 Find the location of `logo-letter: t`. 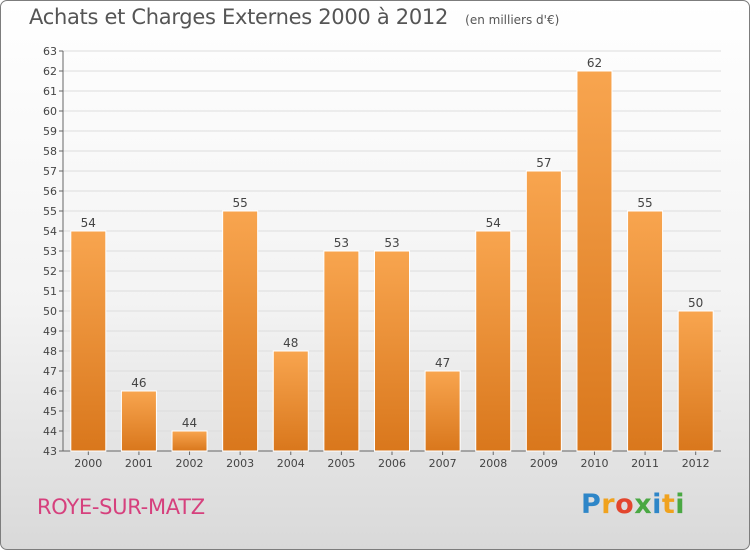

logo-letter: t is located at coordinates (668, 504).